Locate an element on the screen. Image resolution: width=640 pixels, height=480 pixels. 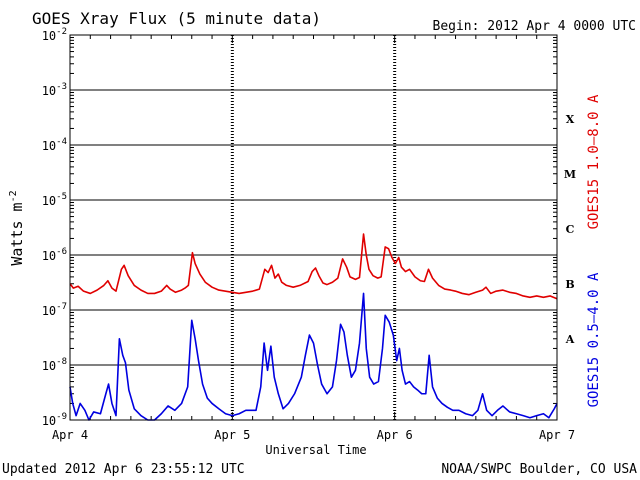
updated-timestamp: Updated 2012 Apr 6 23:55:12 UTC is located at coordinates (123, 469).